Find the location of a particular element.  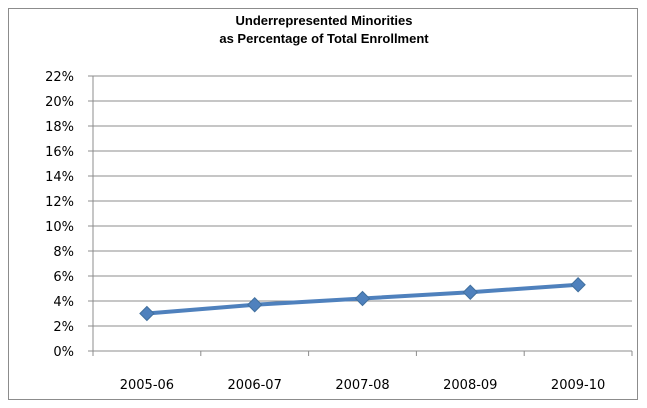

y-tick-label: 8% is located at coordinates (63, 252).